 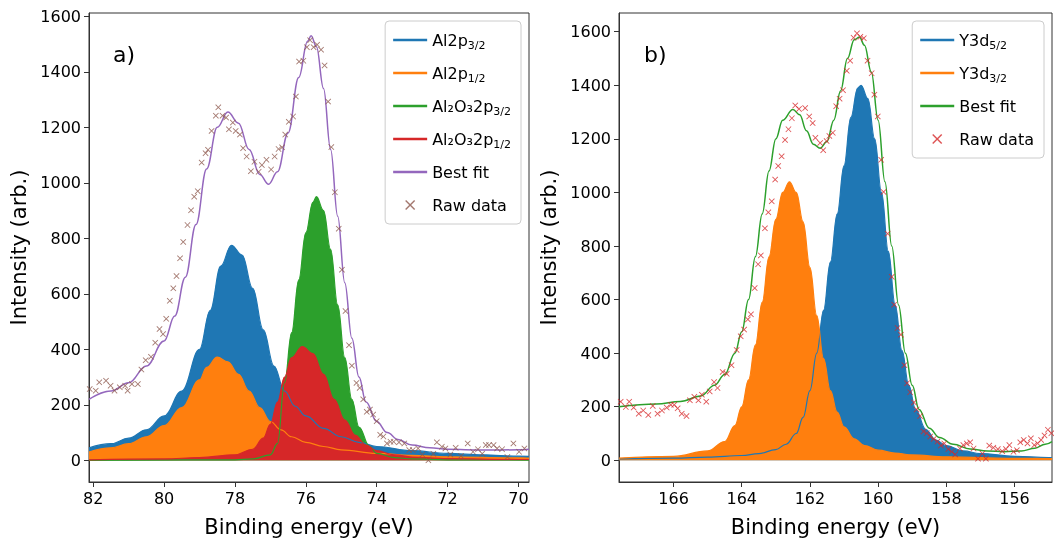 I want to click on x-tick-label: 80, so click(x=164, y=498).